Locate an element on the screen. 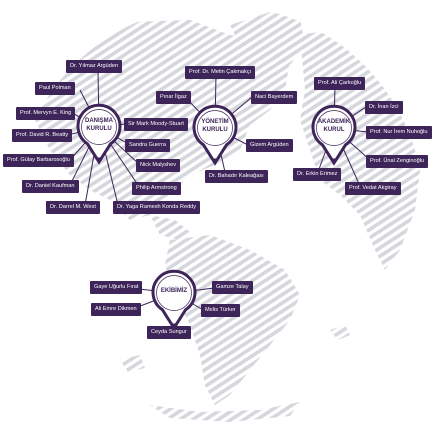 This screenshot has width=439, height=425. akademik-member-1: Prof. Ali Çarkoğlu is located at coordinates (340, 83).